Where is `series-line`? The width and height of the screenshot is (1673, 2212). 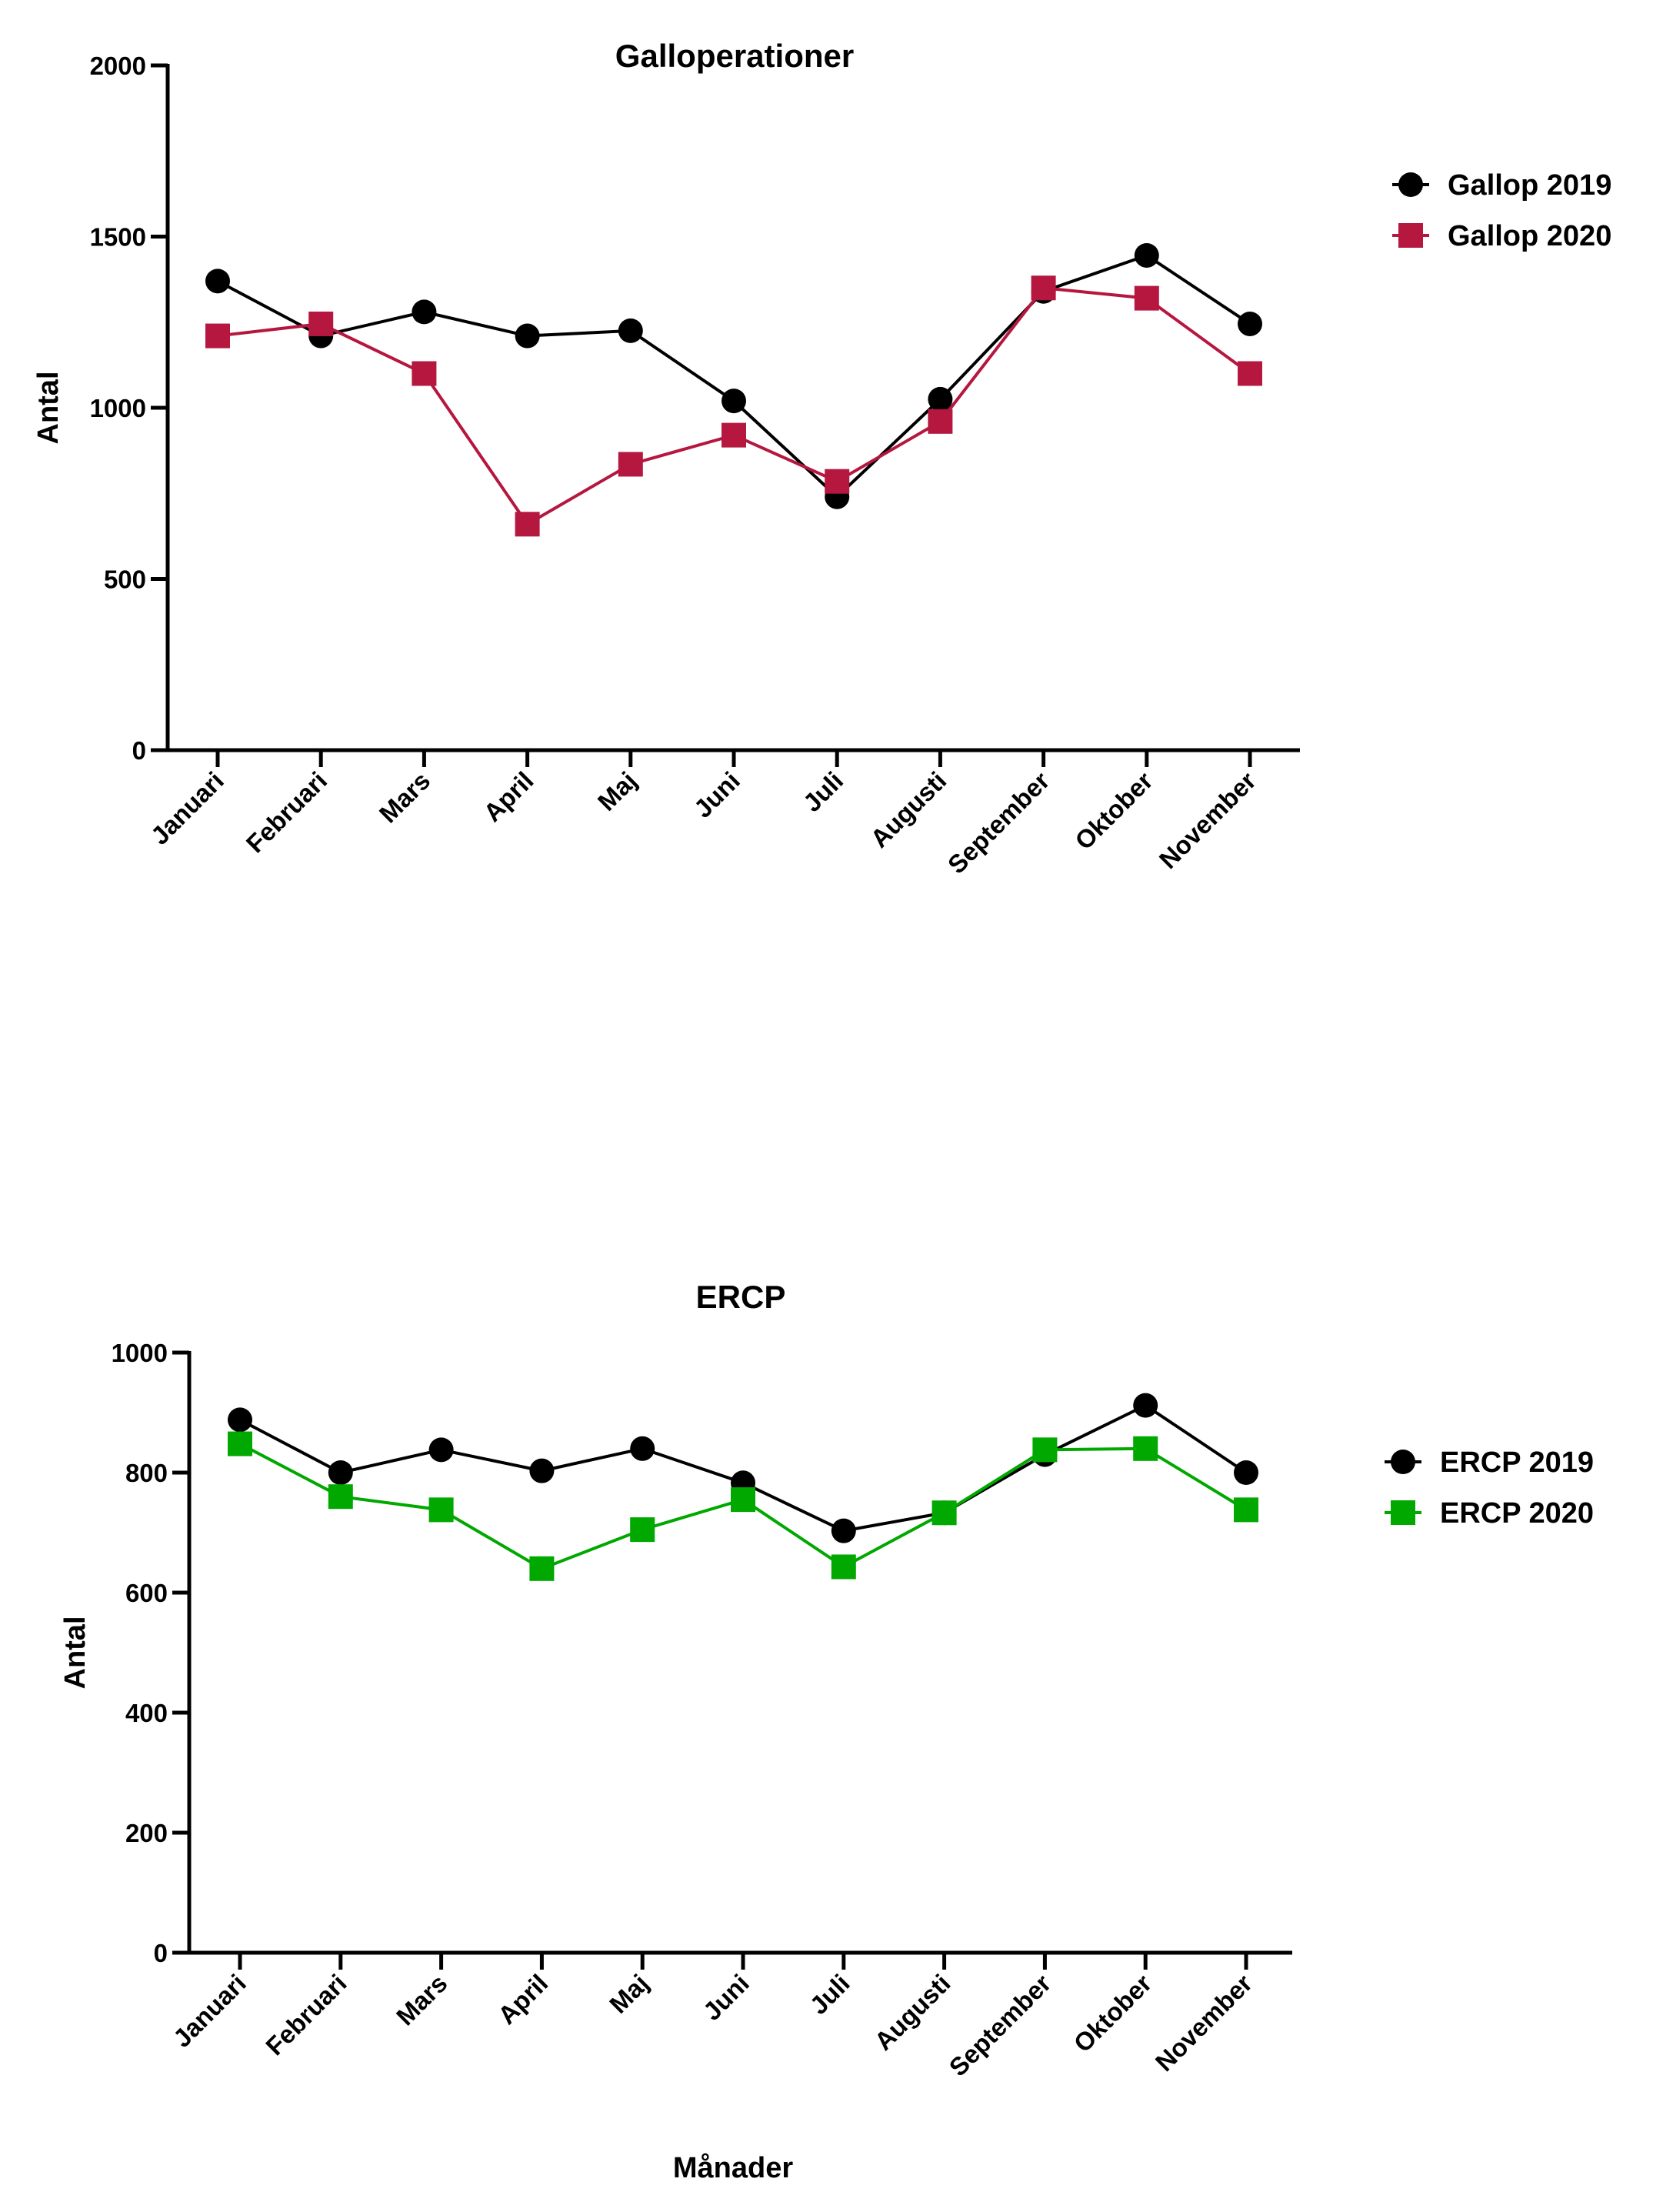
series-line is located at coordinates (743, 1468).